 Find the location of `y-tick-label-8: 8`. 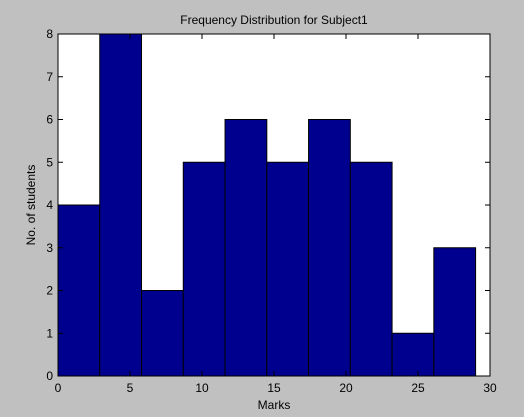

y-tick-label-8: 8 is located at coordinates (49, 34).